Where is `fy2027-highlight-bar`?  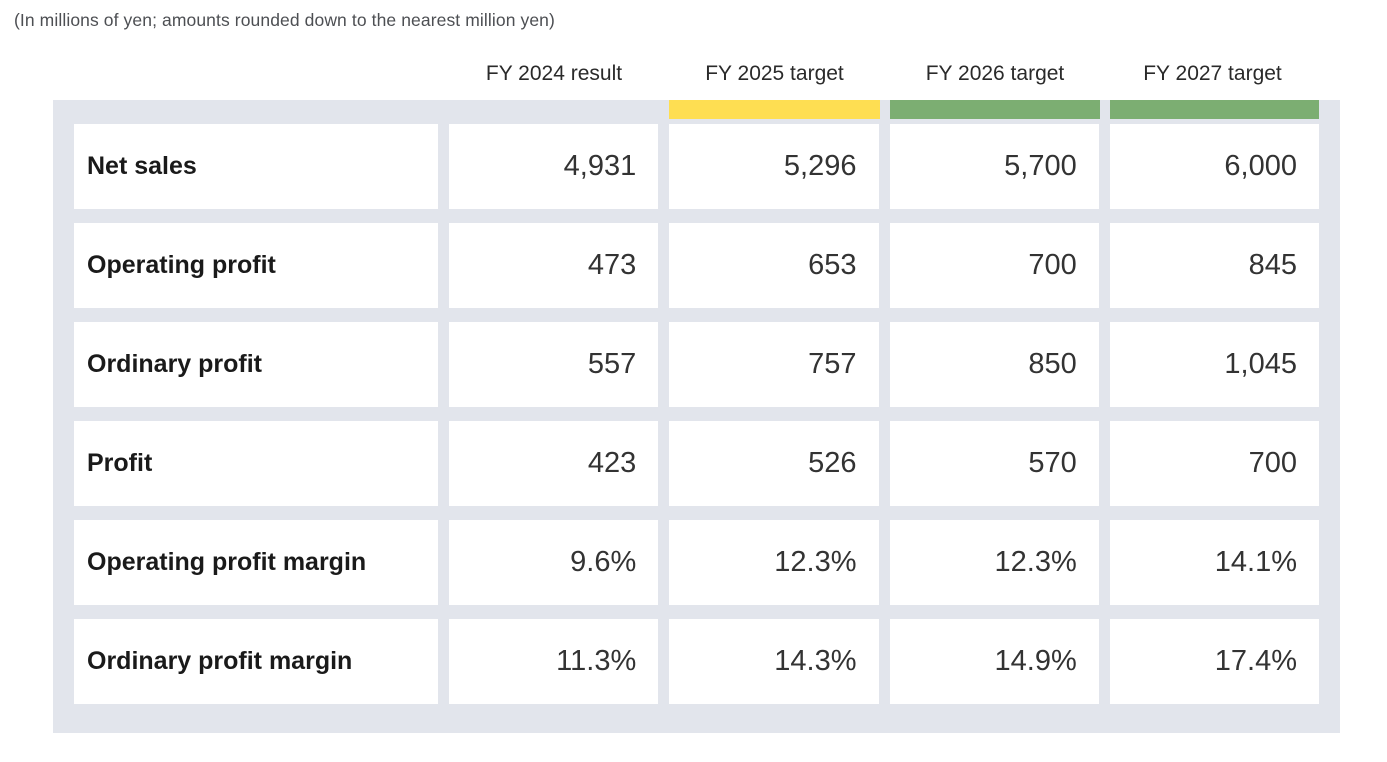
fy2027-highlight-bar is located at coordinates (1214, 109).